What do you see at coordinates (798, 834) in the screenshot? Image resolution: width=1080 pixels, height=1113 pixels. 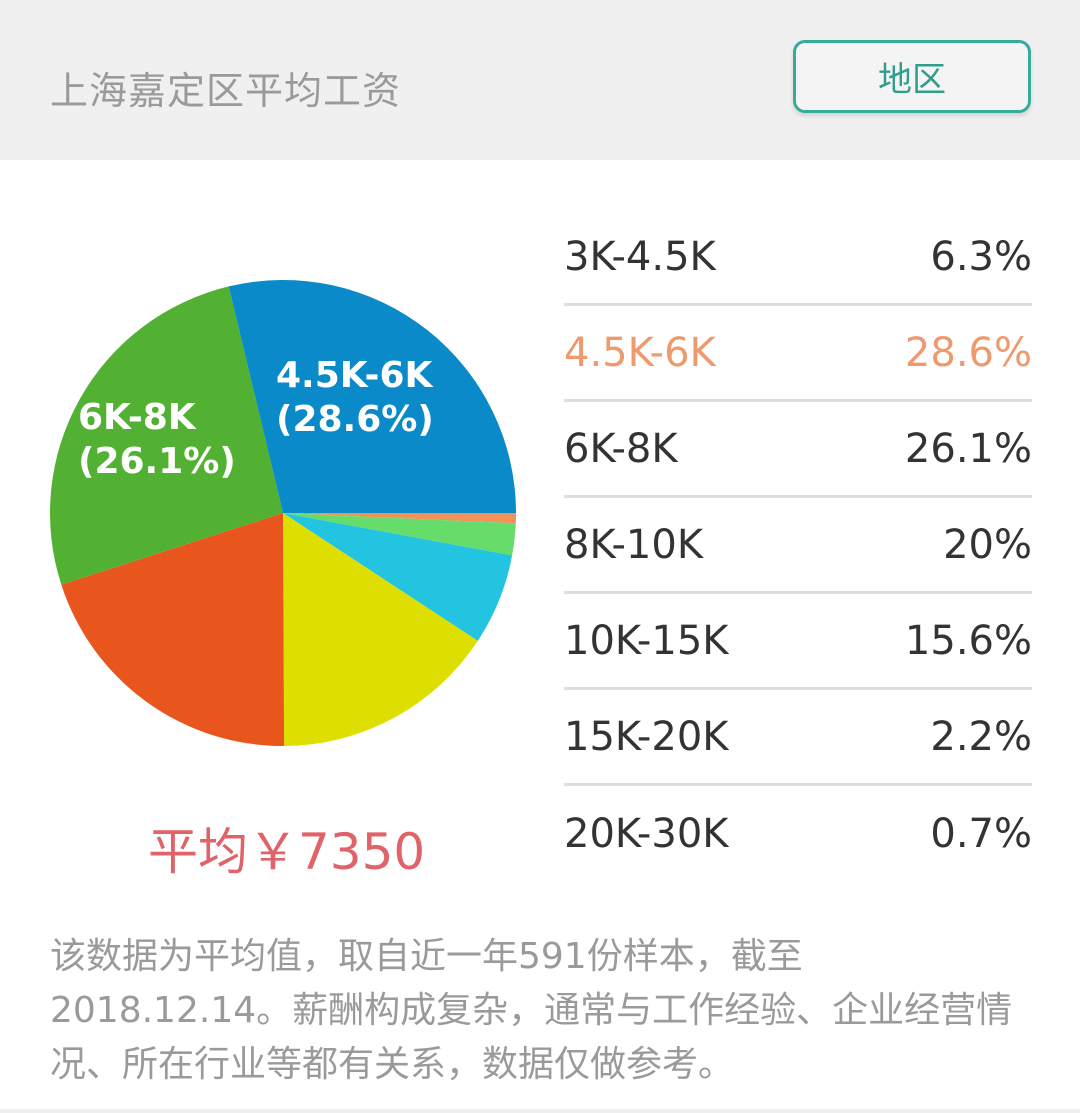 I see `legend-row: 20K-30K 0.7%` at bounding box center [798, 834].